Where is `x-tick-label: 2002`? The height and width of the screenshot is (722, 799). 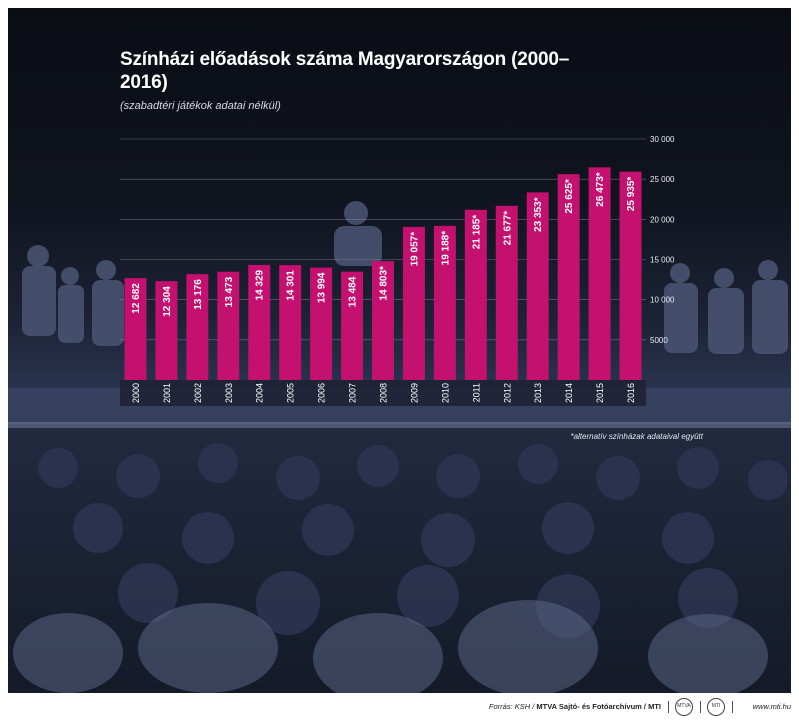 x-tick-label: 2002 is located at coordinates (198, 393).